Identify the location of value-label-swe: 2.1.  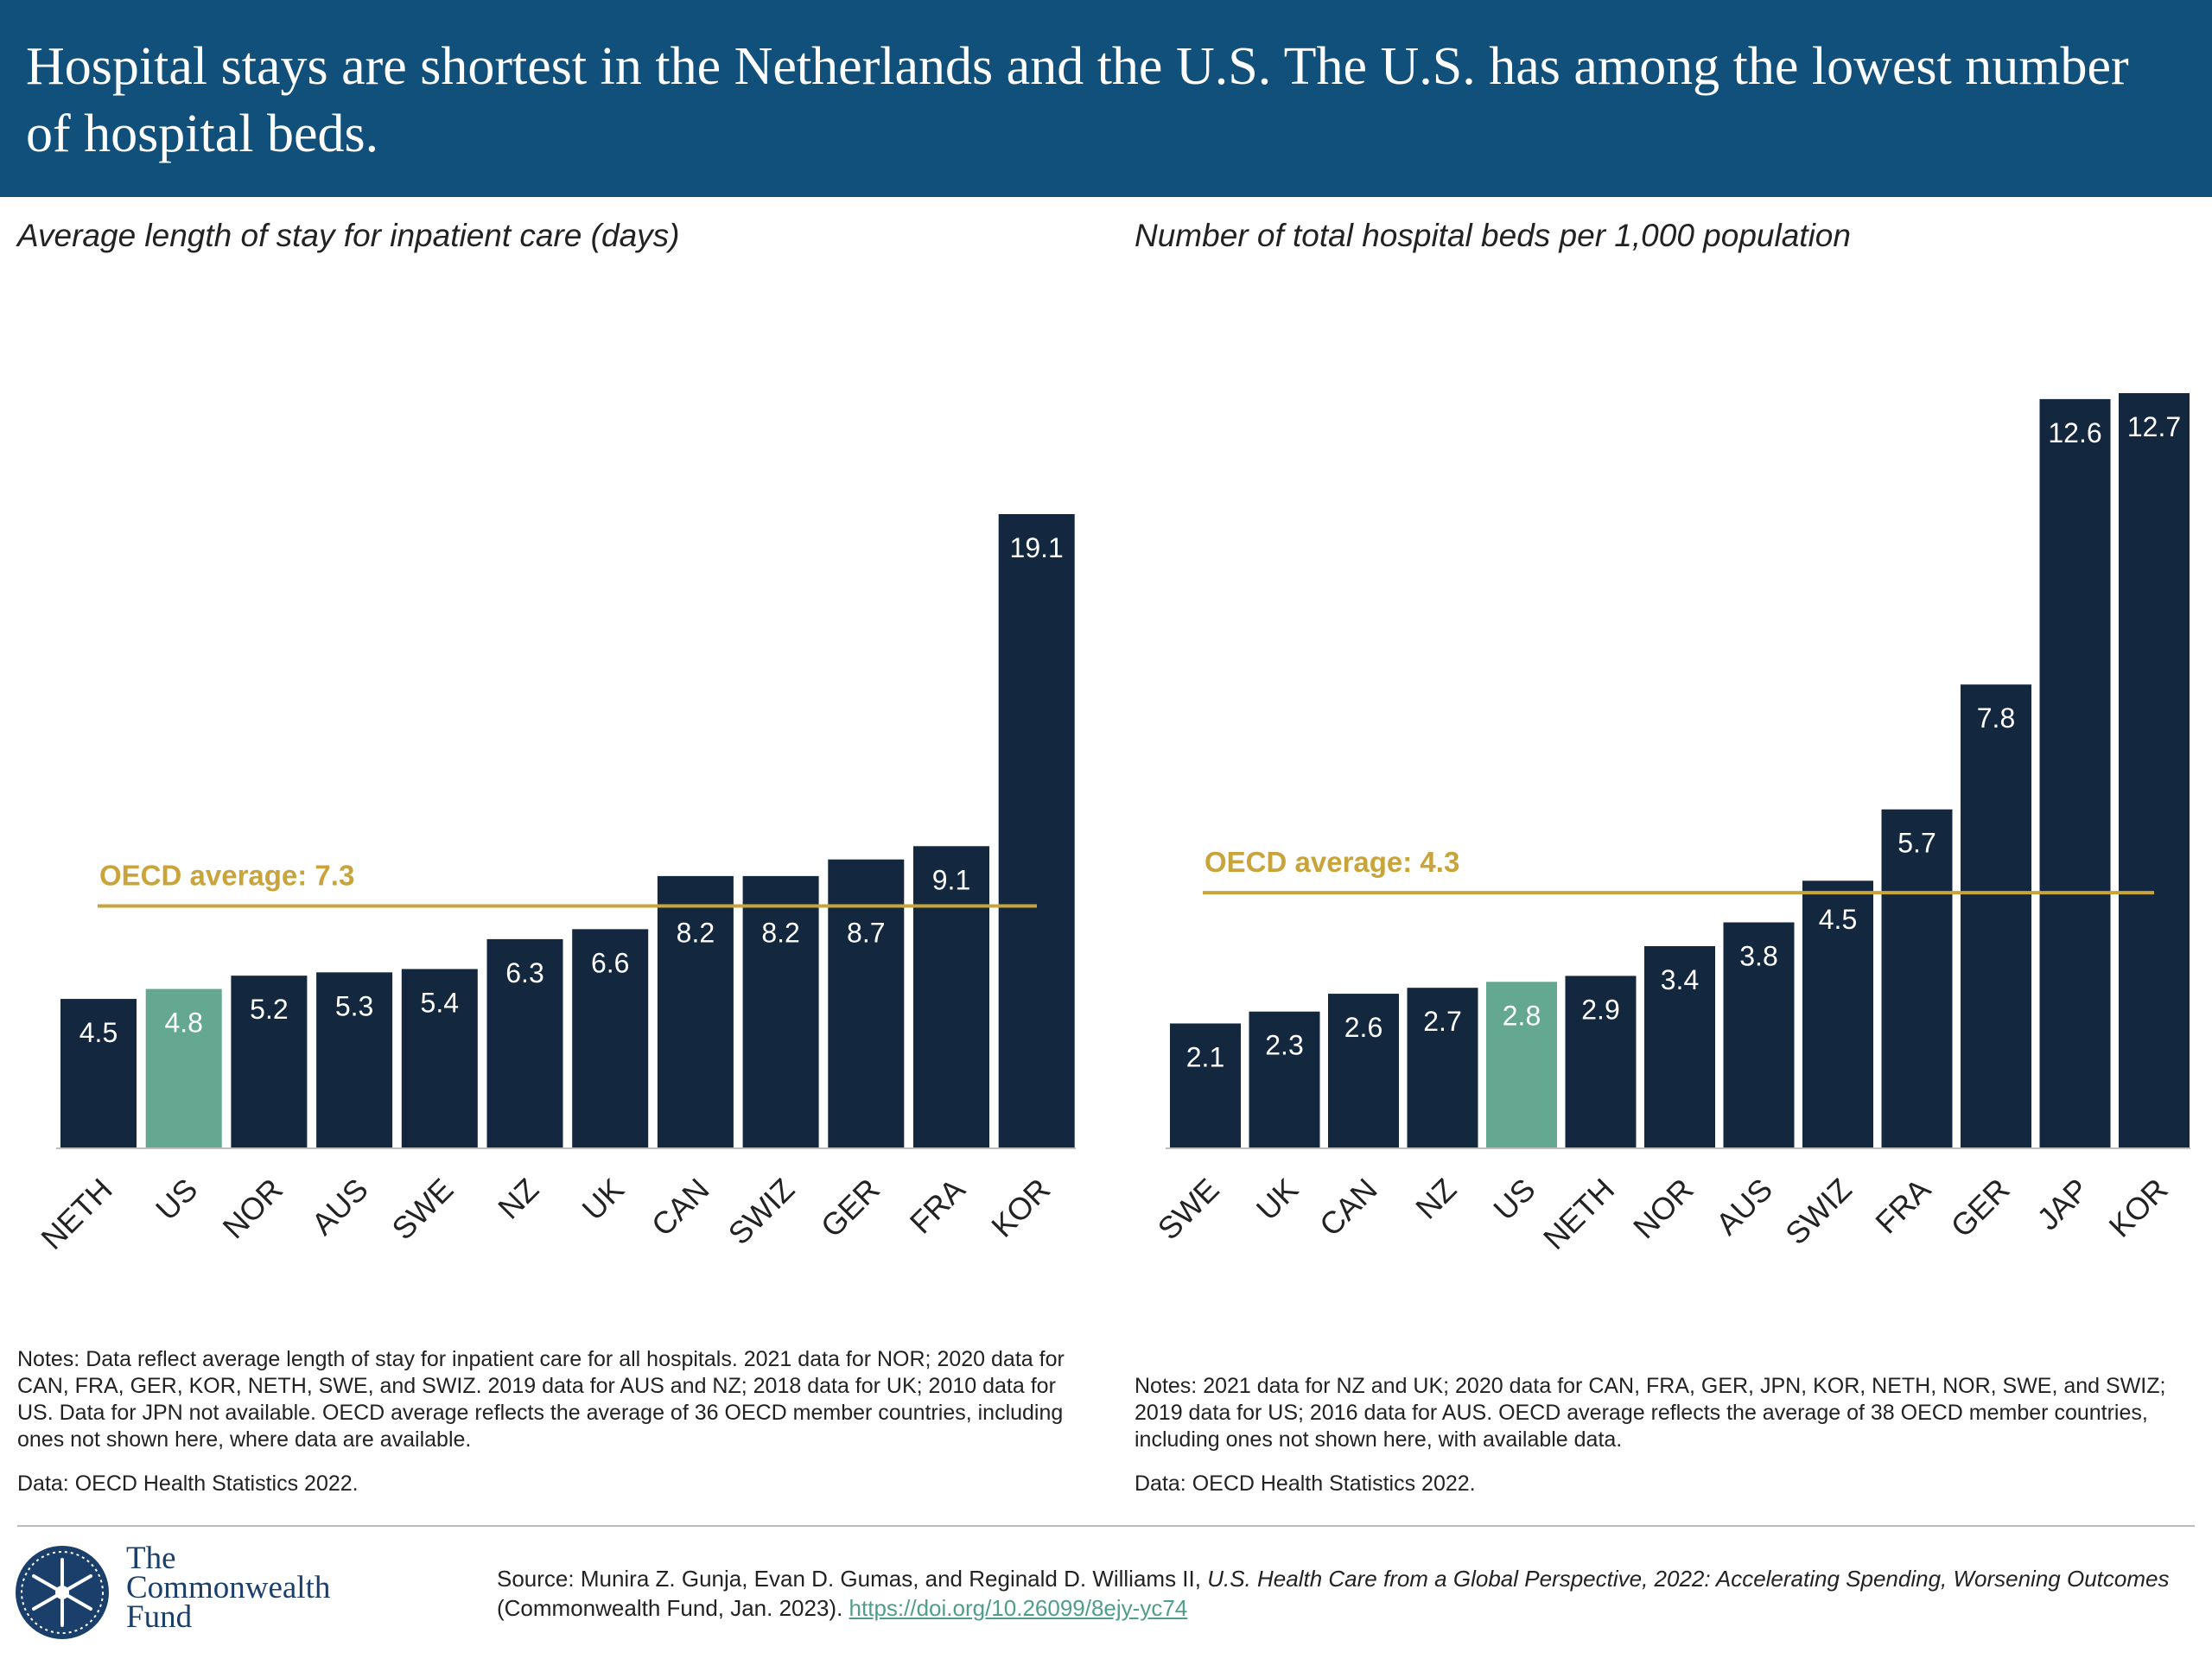
(1205, 1056).